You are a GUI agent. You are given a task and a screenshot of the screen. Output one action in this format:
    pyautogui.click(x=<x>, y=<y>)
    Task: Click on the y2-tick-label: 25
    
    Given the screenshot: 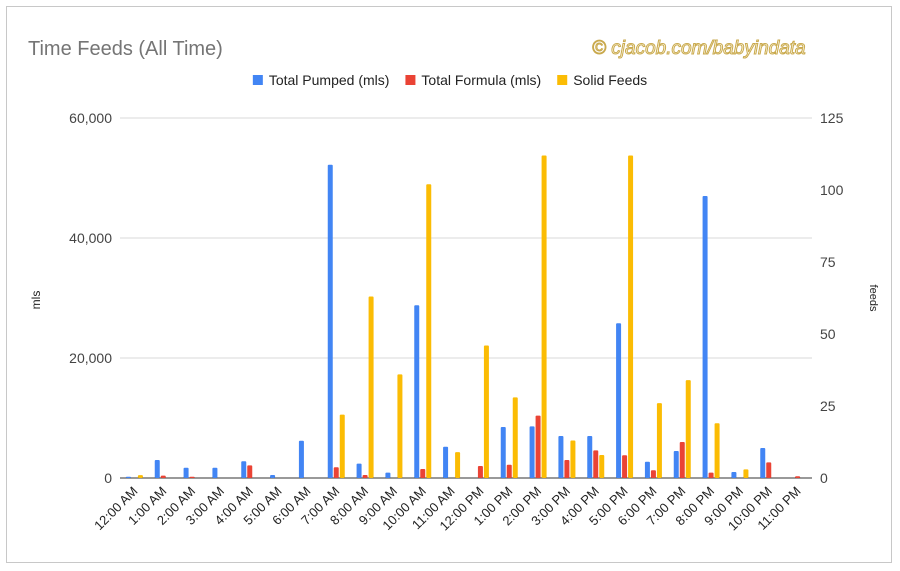 What is the action you would take?
    pyautogui.click(x=828, y=406)
    